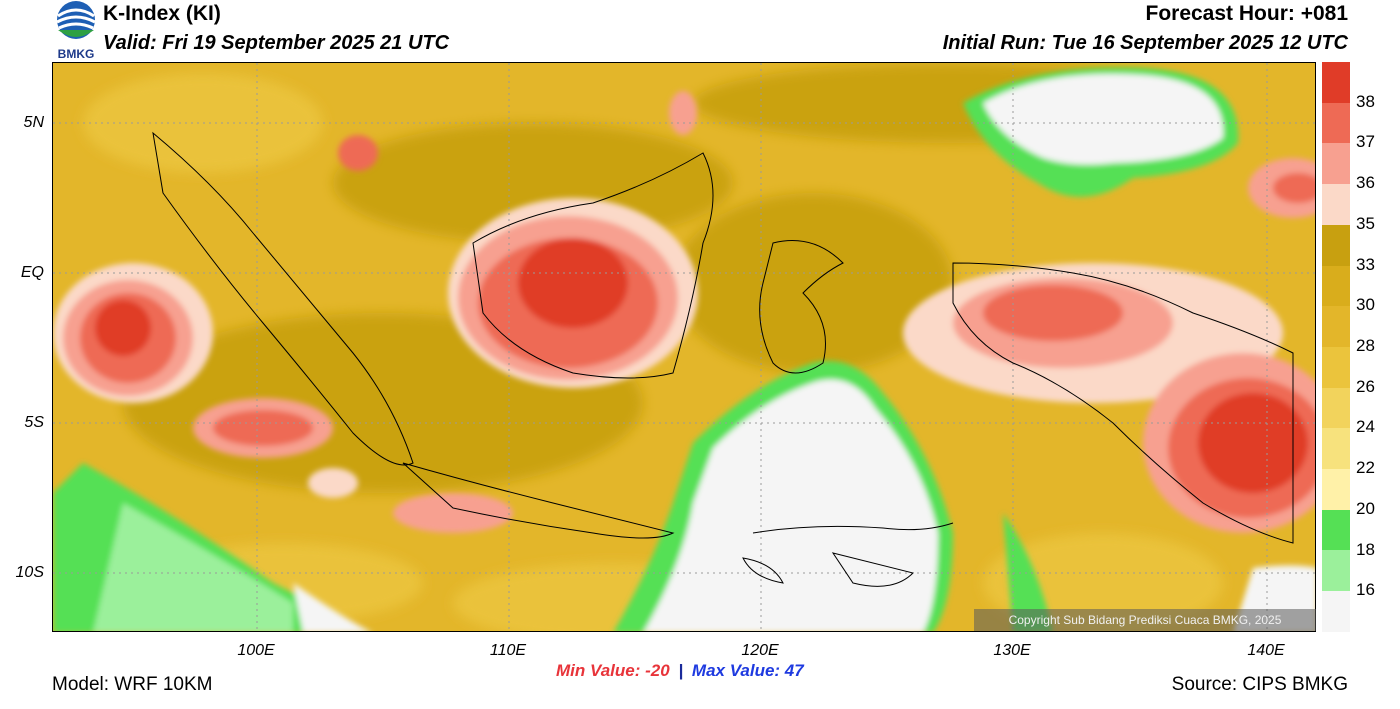 The image size is (1400, 709). What do you see at coordinates (76, 54) in the screenshot?
I see `logo-text: BMKG` at bounding box center [76, 54].